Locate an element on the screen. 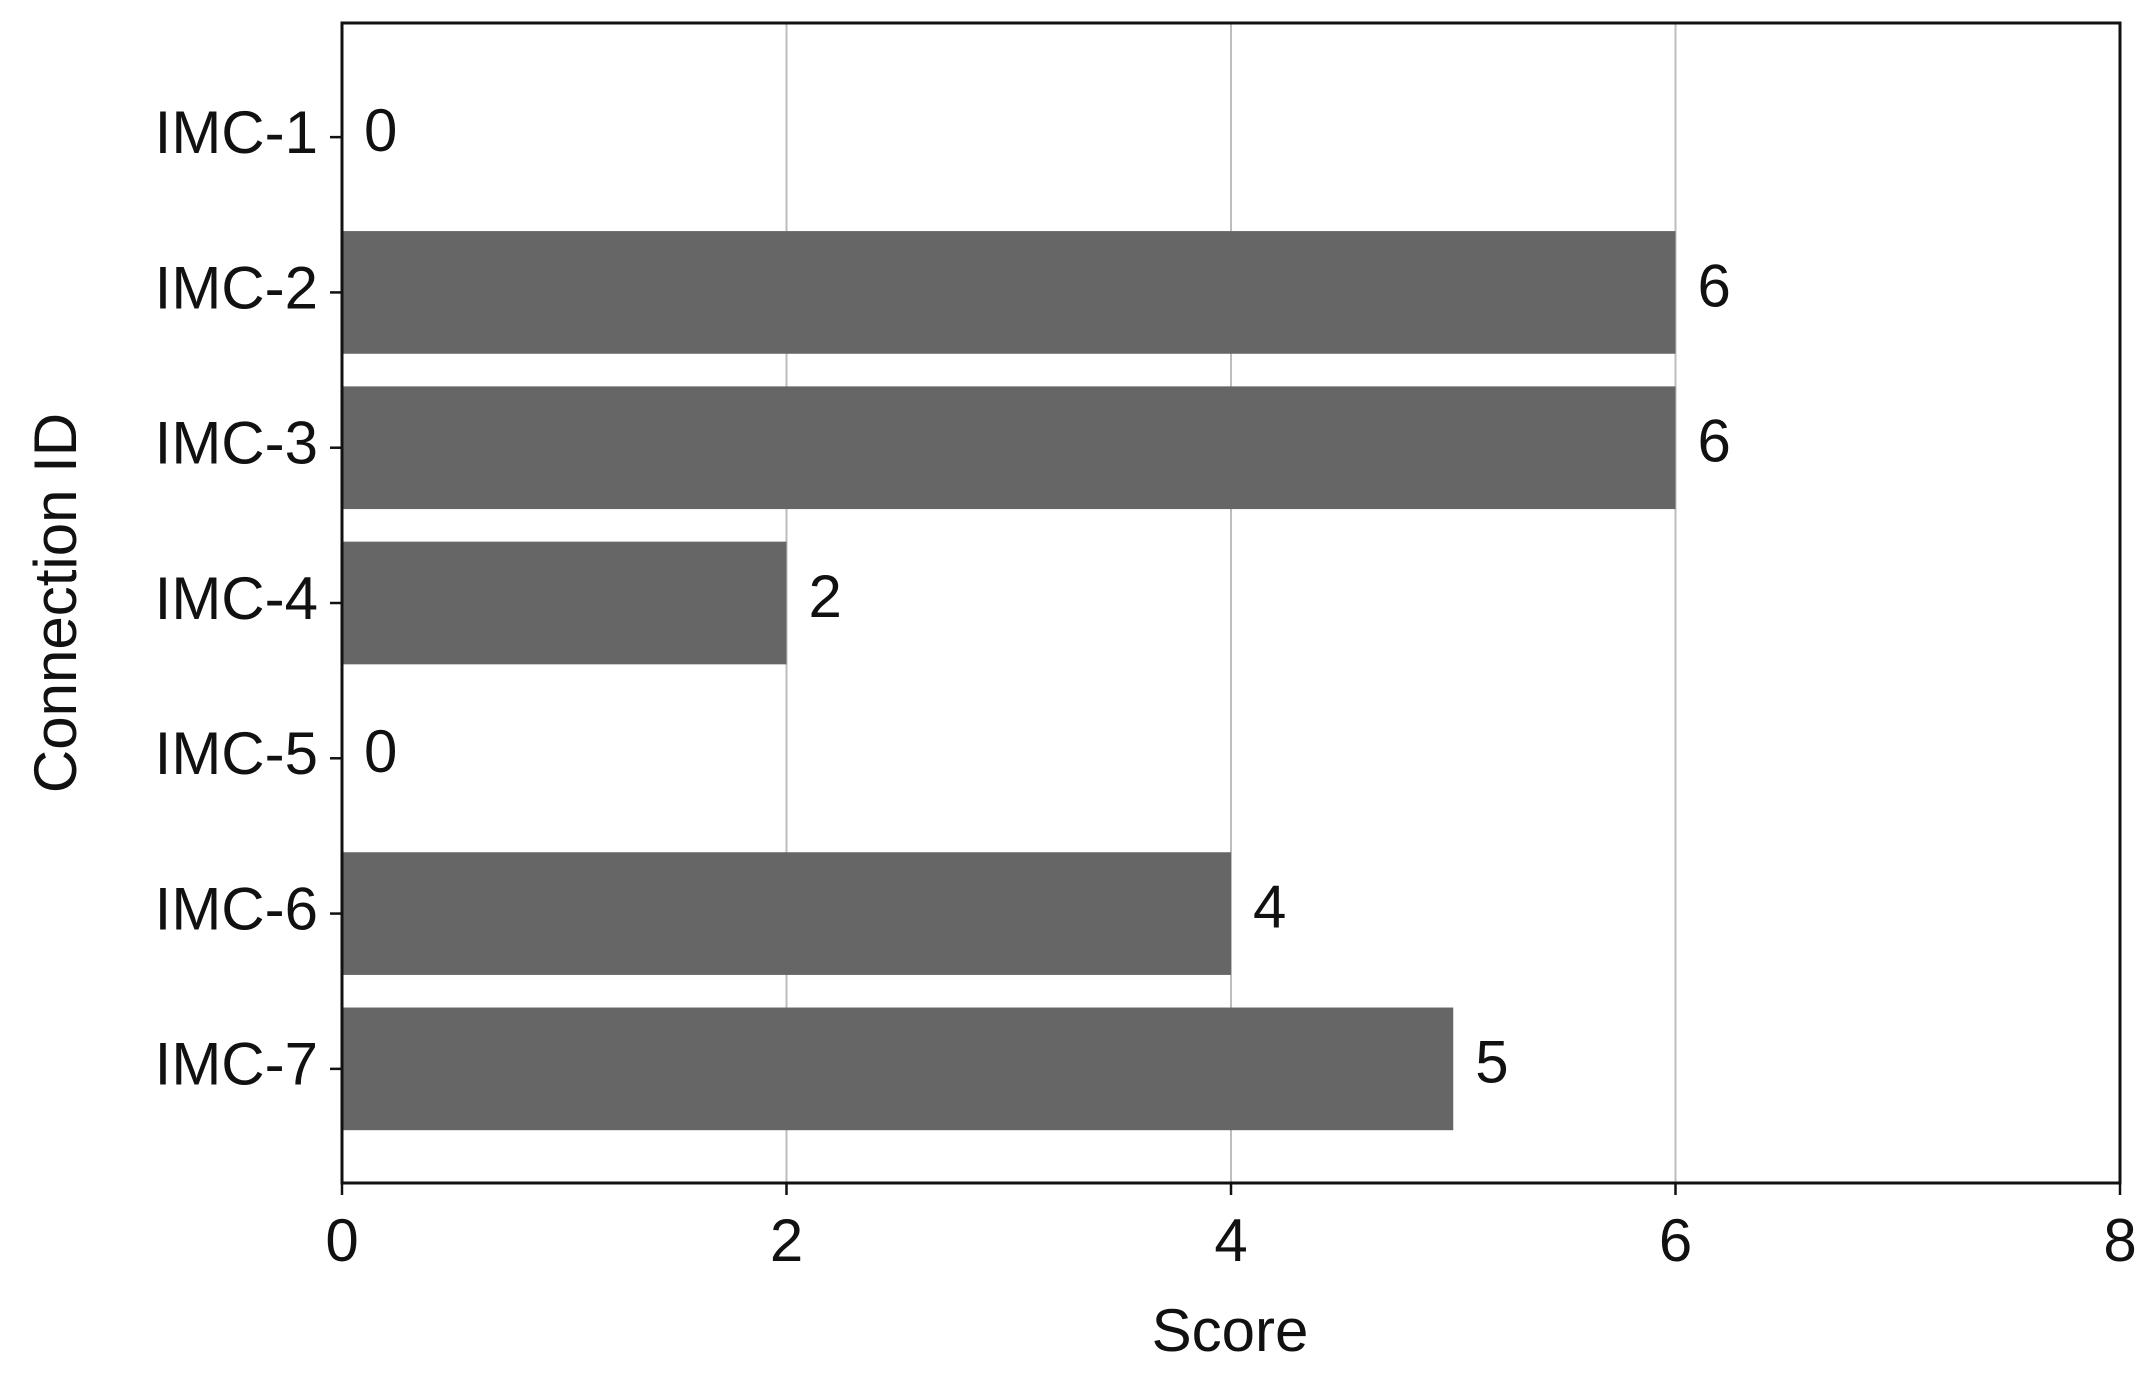 The width and height of the screenshot is (2152, 1380). y-tick-label: IMC-3 is located at coordinates (236, 443).